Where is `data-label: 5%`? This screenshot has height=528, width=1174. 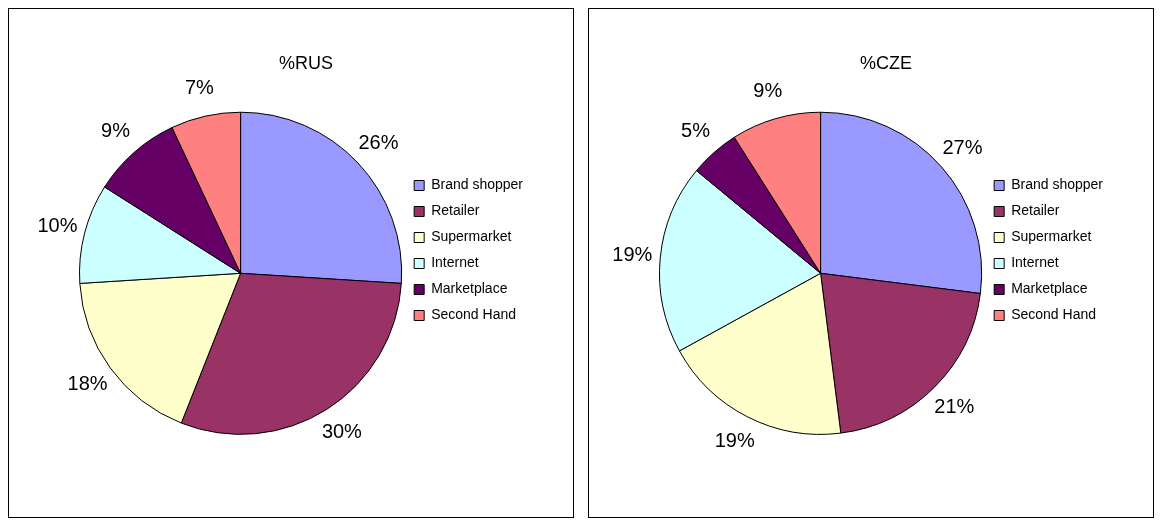 data-label: 5% is located at coordinates (696, 129).